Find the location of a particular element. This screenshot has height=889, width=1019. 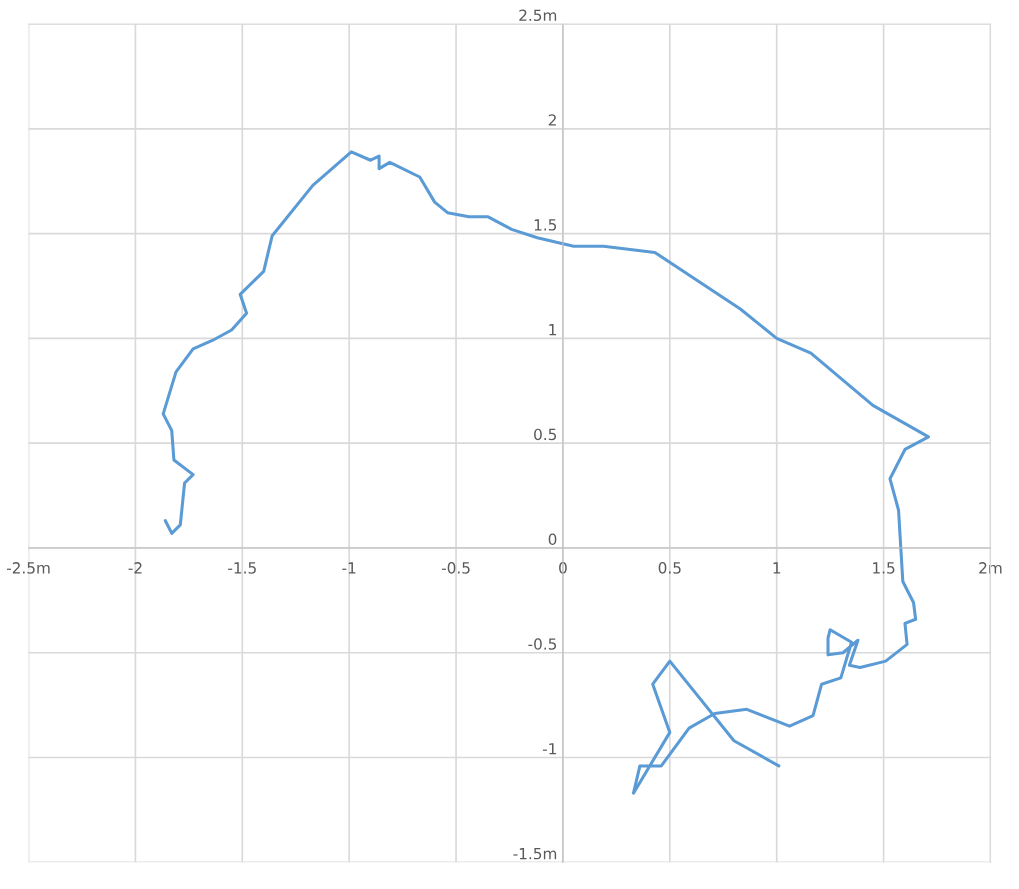

x-tick-label: -2 is located at coordinates (135, 568).